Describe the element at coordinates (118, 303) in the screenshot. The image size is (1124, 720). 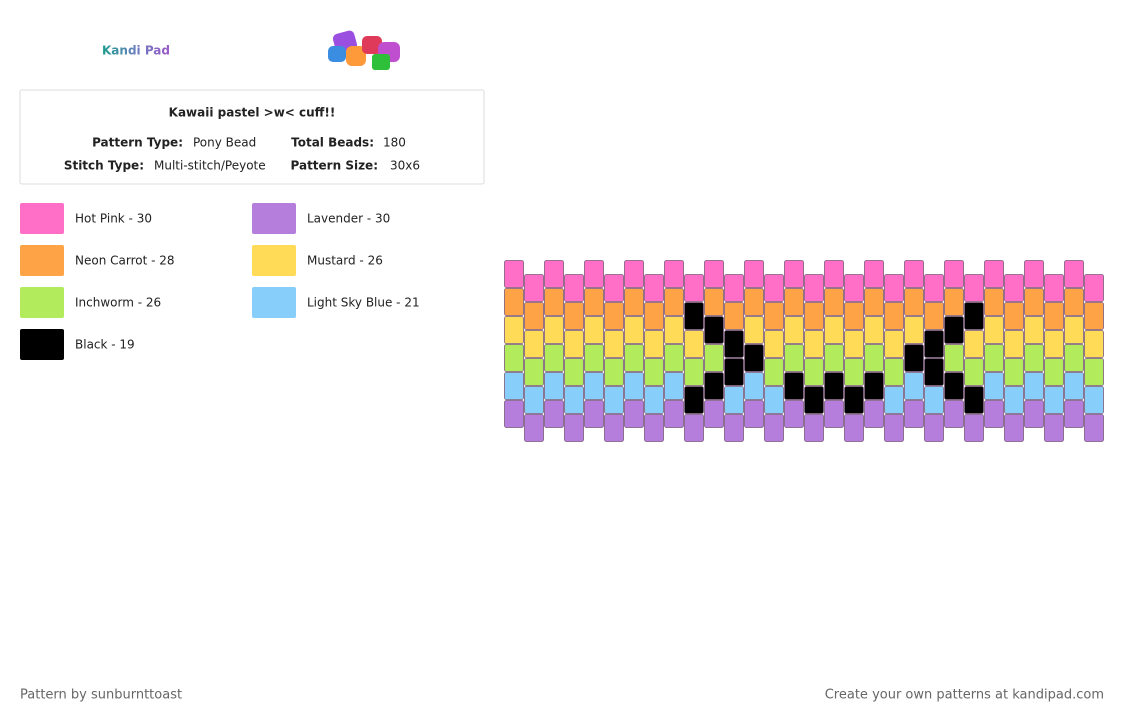
I see `legend-label: Inchworm - 26` at that location.